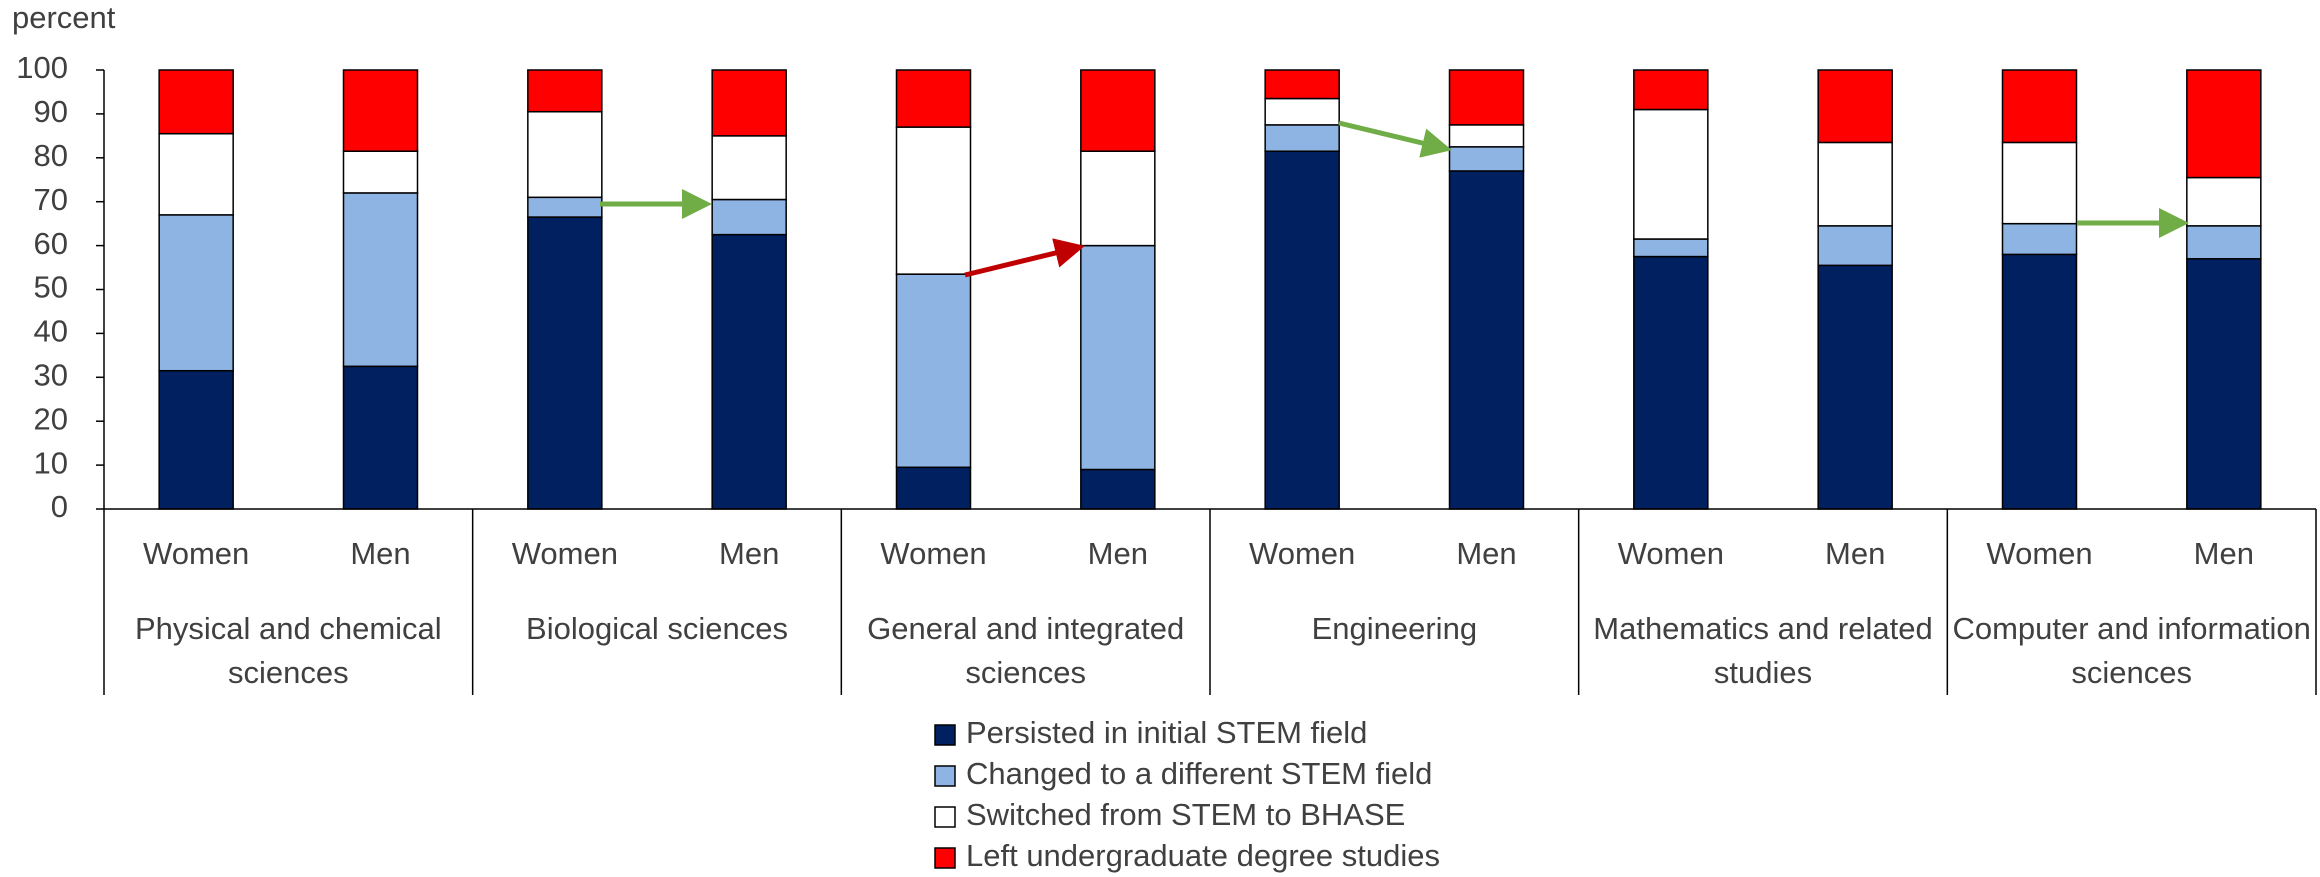 This screenshot has width=2320, height=877. What do you see at coordinates (51, 462) in the screenshot?
I see `y-tick-label: 10` at bounding box center [51, 462].